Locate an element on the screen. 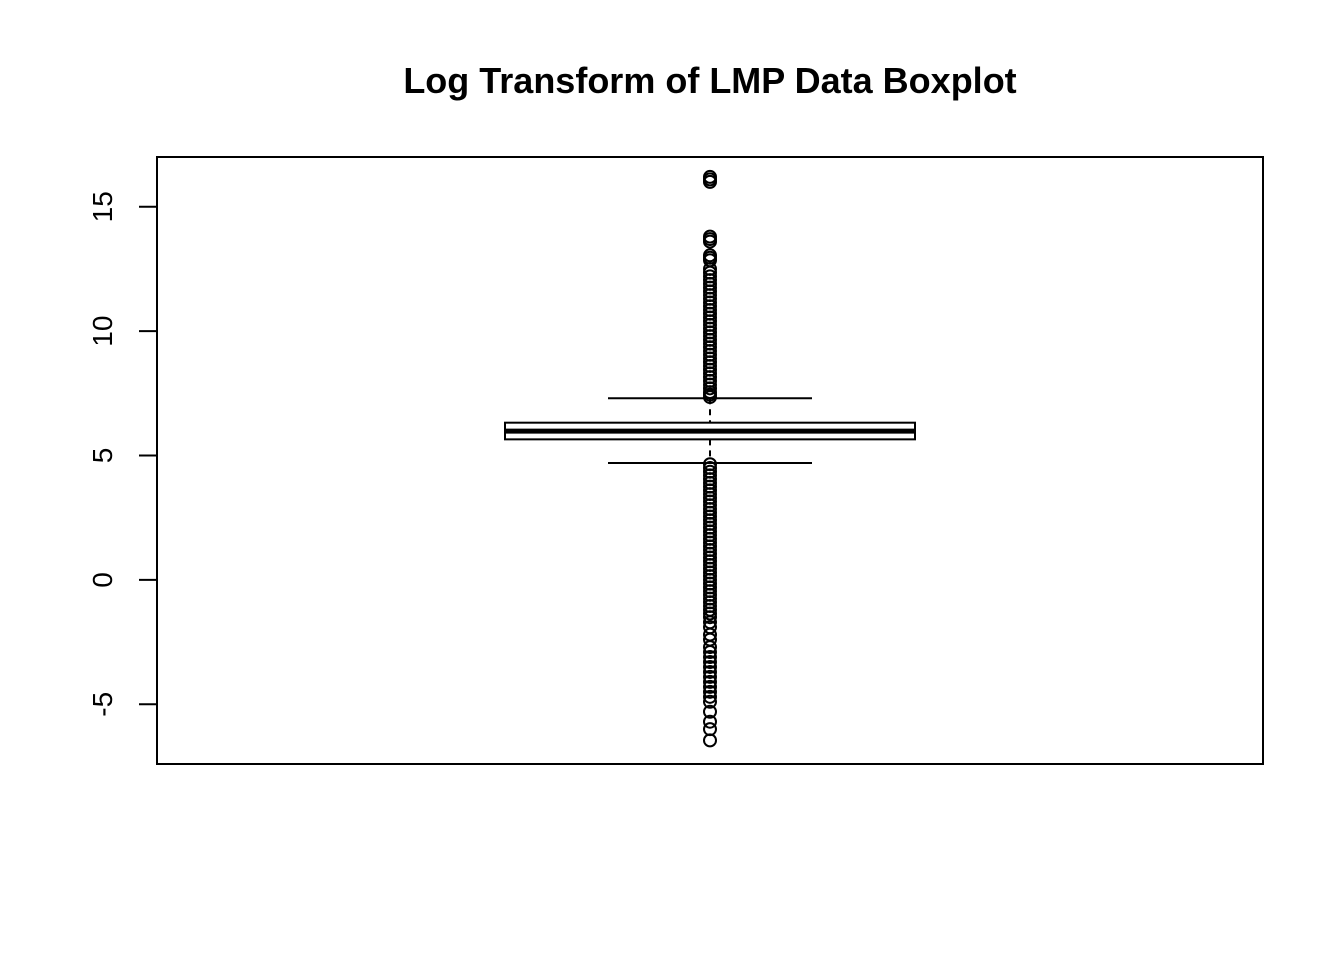 The image size is (1344, 960). chart-title: Log Transform of LMP Data Boxplot is located at coordinates (709, 80).